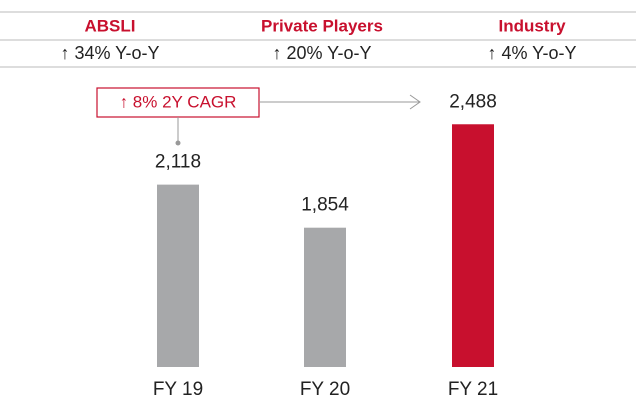 The width and height of the screenshot is (636, 401). I want to click on annotation-dot, so click(178, 143).